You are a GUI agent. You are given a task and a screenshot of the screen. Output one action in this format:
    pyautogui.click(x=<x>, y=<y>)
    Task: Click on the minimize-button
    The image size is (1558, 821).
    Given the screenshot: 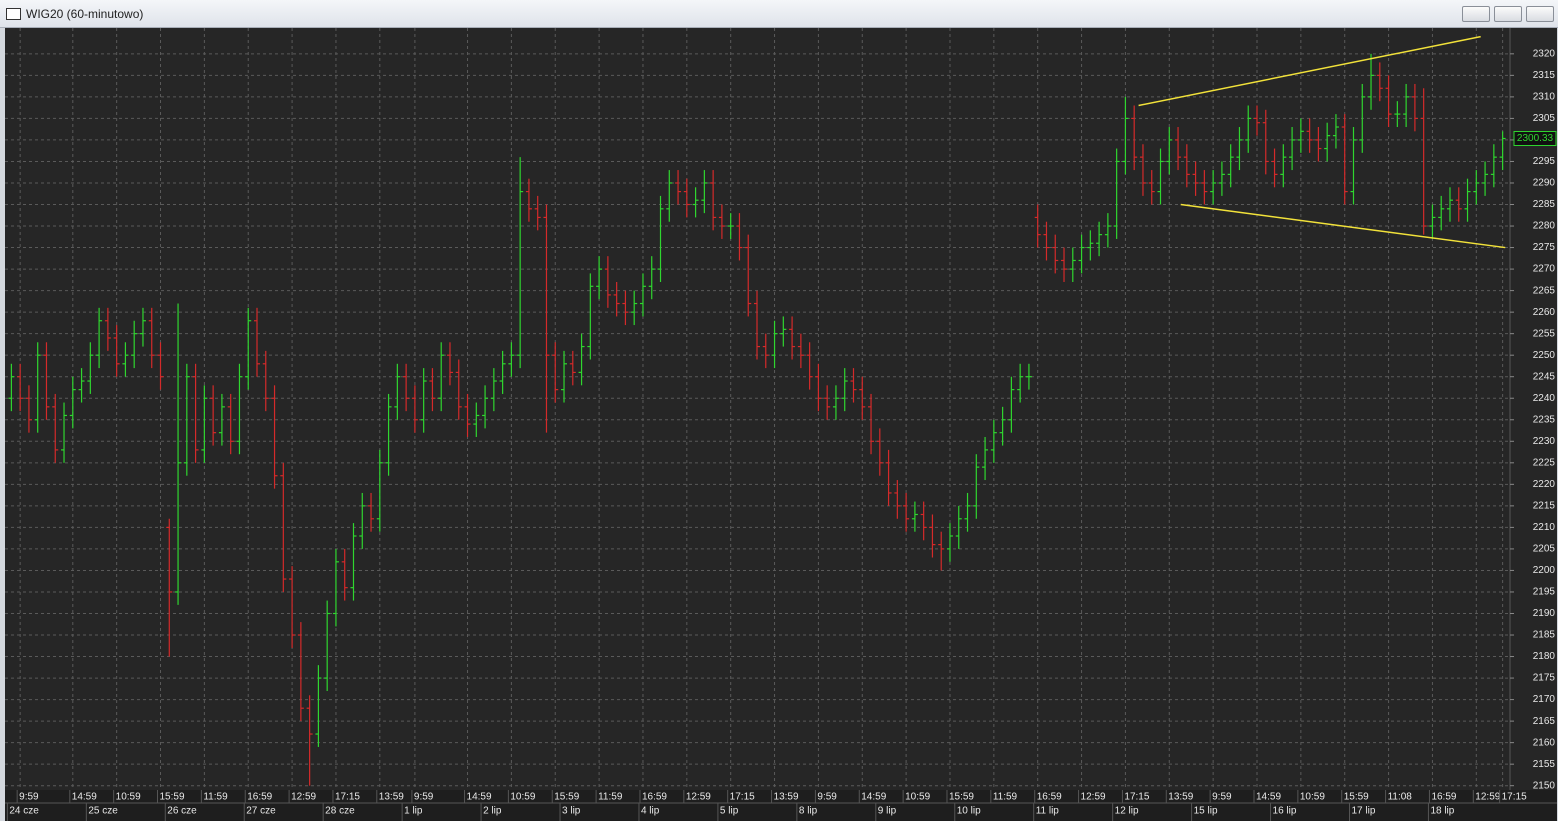 What is the action you would take?
    pyautogui.click(x=1476, y=14)
    